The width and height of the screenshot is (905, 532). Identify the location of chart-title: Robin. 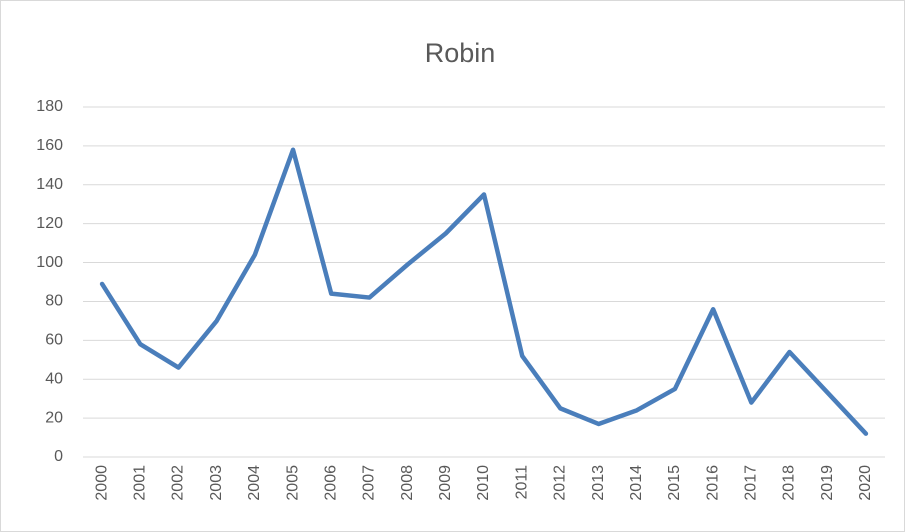
(460, 53).